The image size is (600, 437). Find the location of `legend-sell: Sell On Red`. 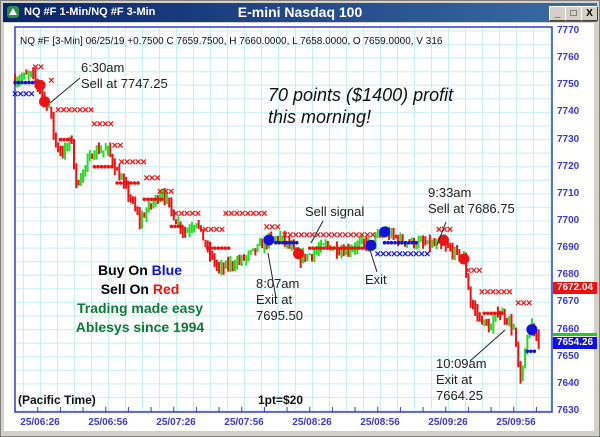

legend-sell: Sell On Red is located at coordinates (140, 289).